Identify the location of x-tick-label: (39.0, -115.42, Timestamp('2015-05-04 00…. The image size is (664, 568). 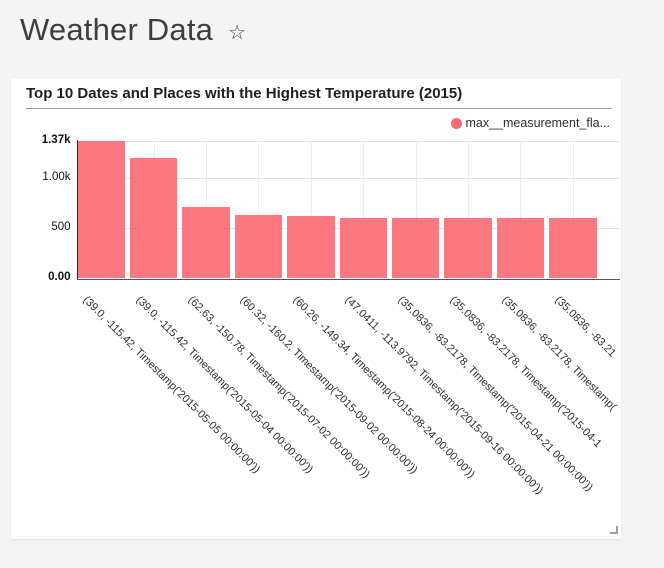
(224, 385).